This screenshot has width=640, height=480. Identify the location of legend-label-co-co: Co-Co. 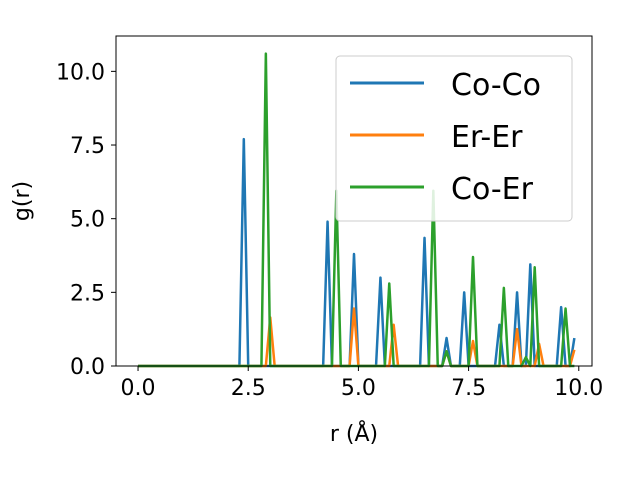
(496, 85).